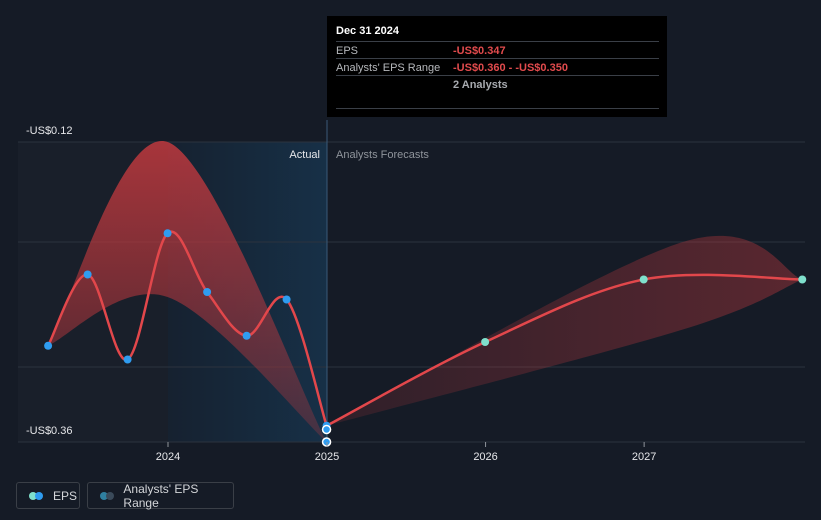 The height and width of the screenshot is (520, 821). What do you see at coordinates (48, 495) in the screenshot?
I see `legend-eps-toggle: EPS` at bounding box center [48, 495].